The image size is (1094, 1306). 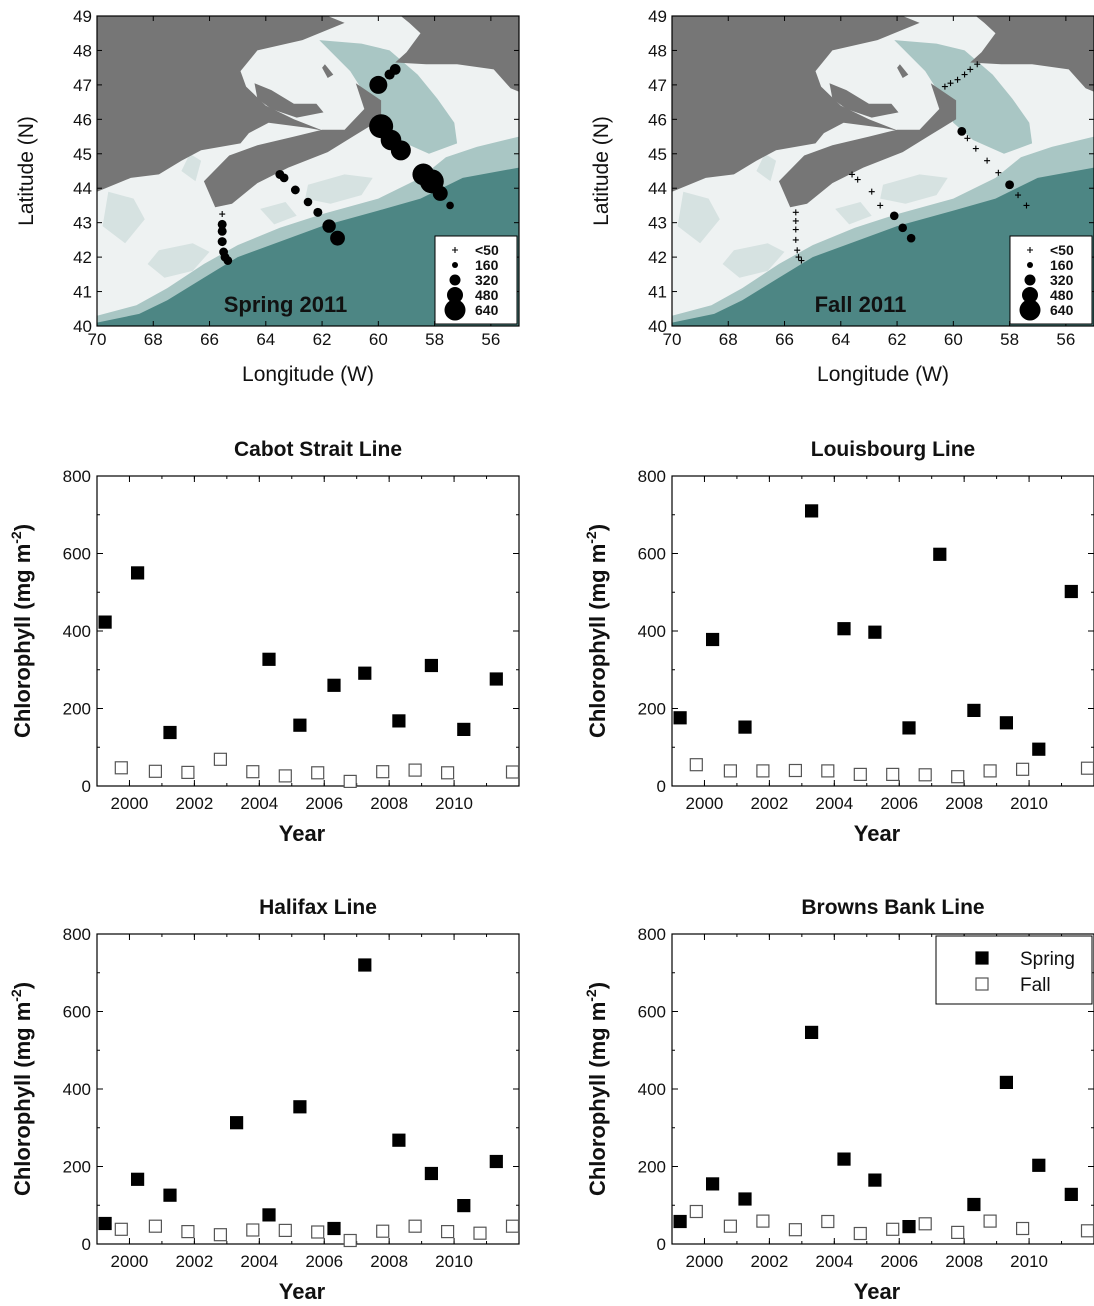 What do you see at coordinates (861, 304) in the screenshot?
I see `map-season-label: Fall 2011` at bounding box center [861, 304].